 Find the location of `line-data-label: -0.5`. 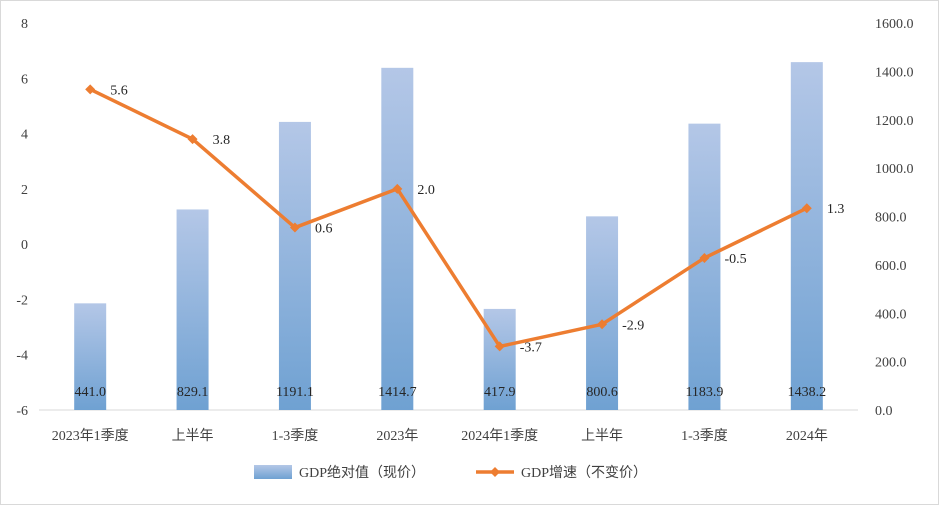

line-data-label: -0.5 is located at coordinates (735, 259).